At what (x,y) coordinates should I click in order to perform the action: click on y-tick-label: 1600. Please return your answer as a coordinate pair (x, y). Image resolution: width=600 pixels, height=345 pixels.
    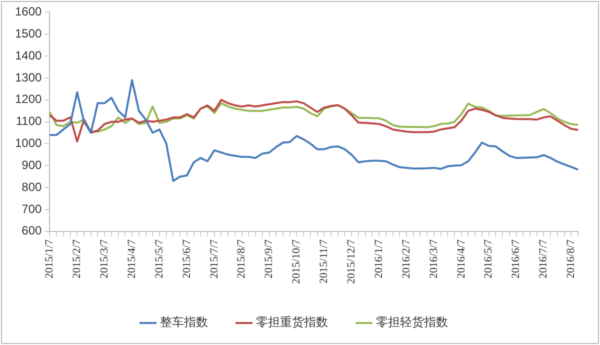
    Looking at the image, I should click on (28, 11).